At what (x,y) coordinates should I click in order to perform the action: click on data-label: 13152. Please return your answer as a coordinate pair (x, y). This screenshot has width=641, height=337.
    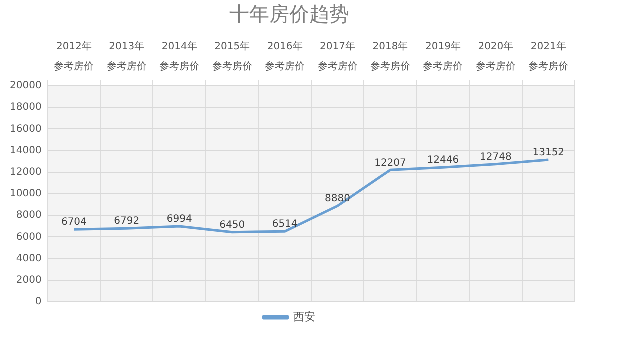
    Looking at the image, I should click on (548, 153).